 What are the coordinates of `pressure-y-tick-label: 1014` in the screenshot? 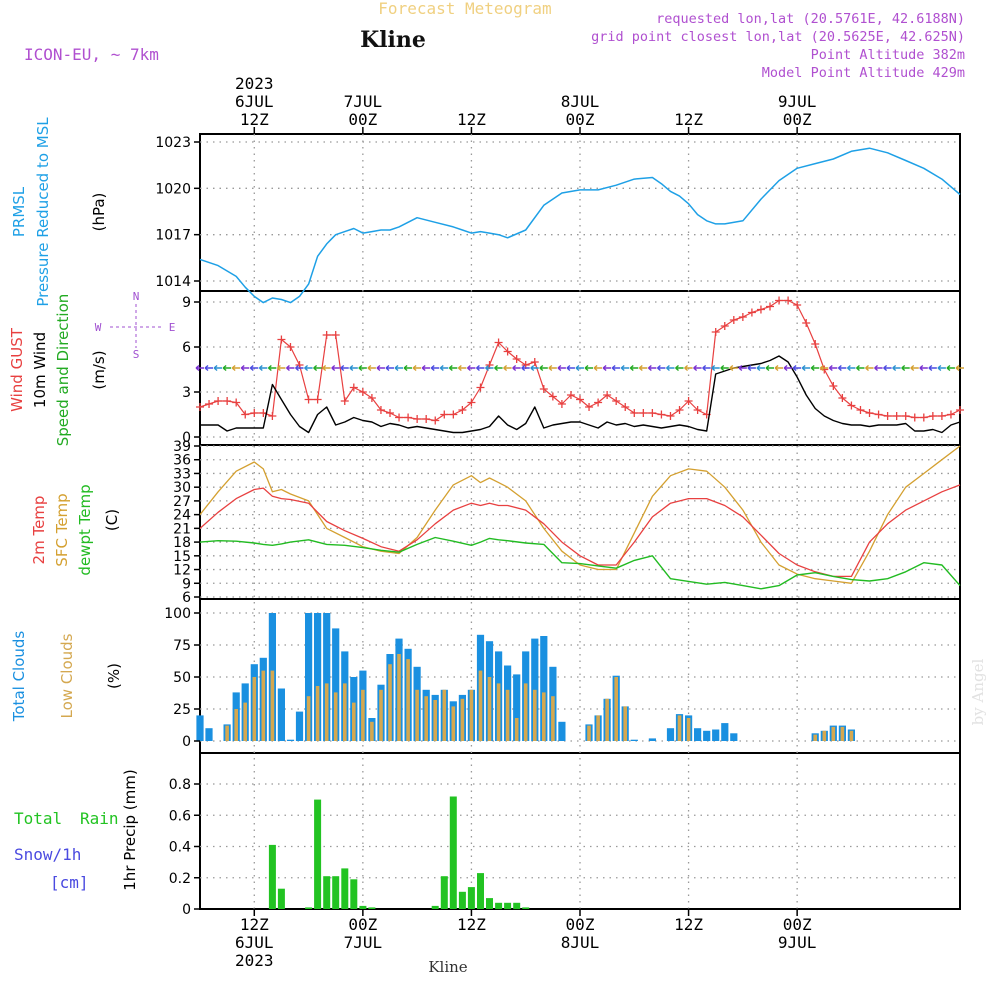 It's located at (173, 282).